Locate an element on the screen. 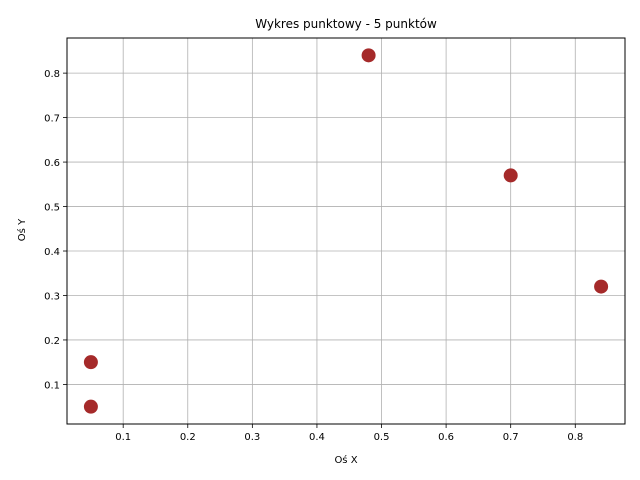 This screenshot has height=480, width=640. y-tick-label: 0.6 is located at coordinates (52, 163).